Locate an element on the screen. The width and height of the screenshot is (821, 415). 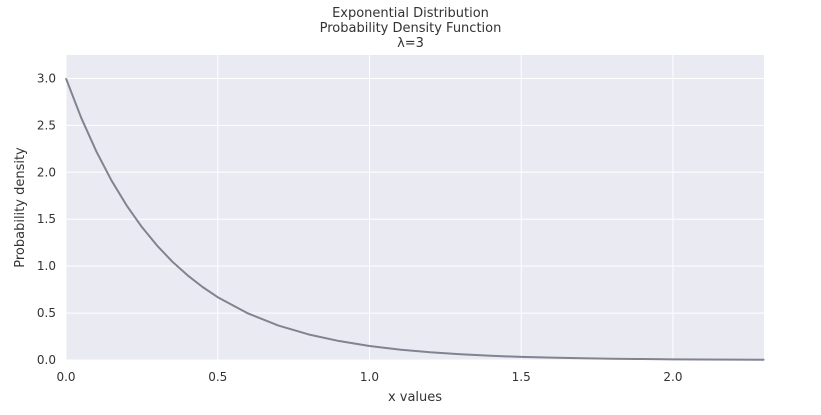
y-tick-label: 1.0 is located at coordinates (46, 266).